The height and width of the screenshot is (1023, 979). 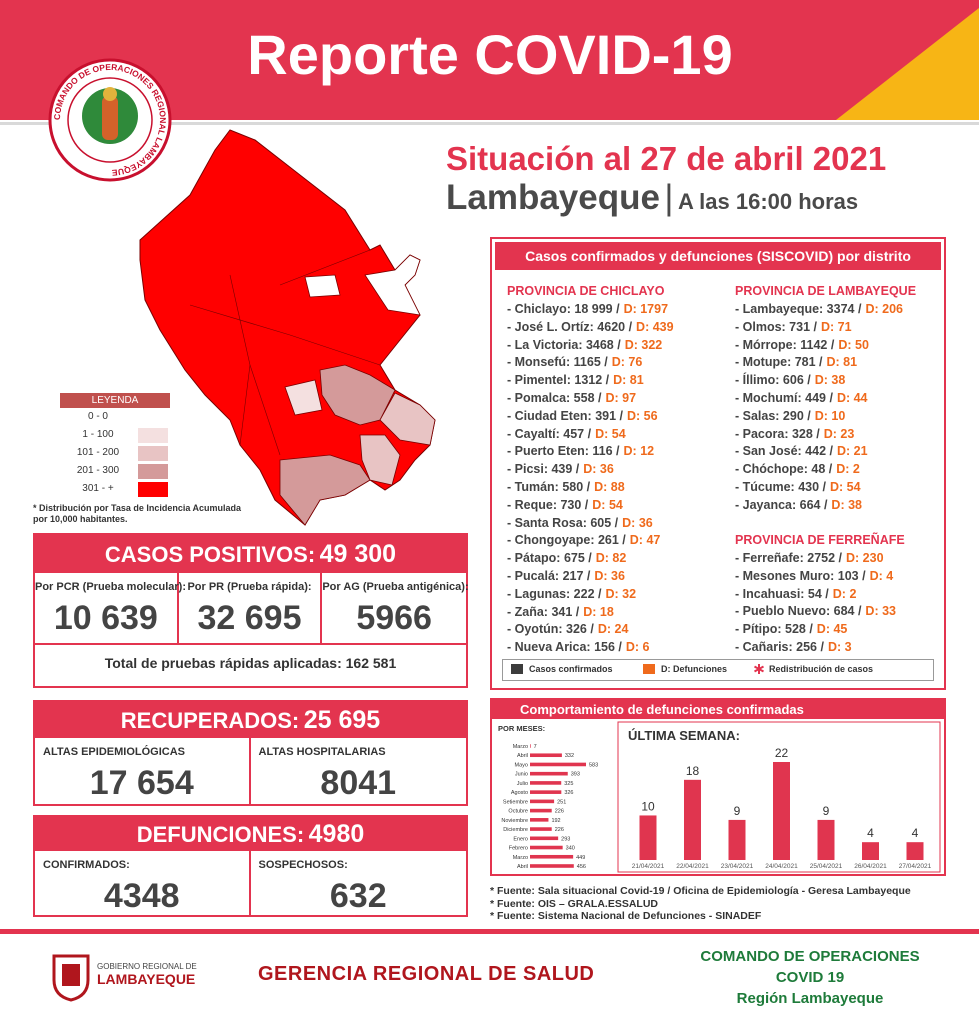 What do you see at coordinates (563, 522) in the screenshot?
I see `district-cases: - Santa Rosa: 605 /` at bounding box center [563, 522].